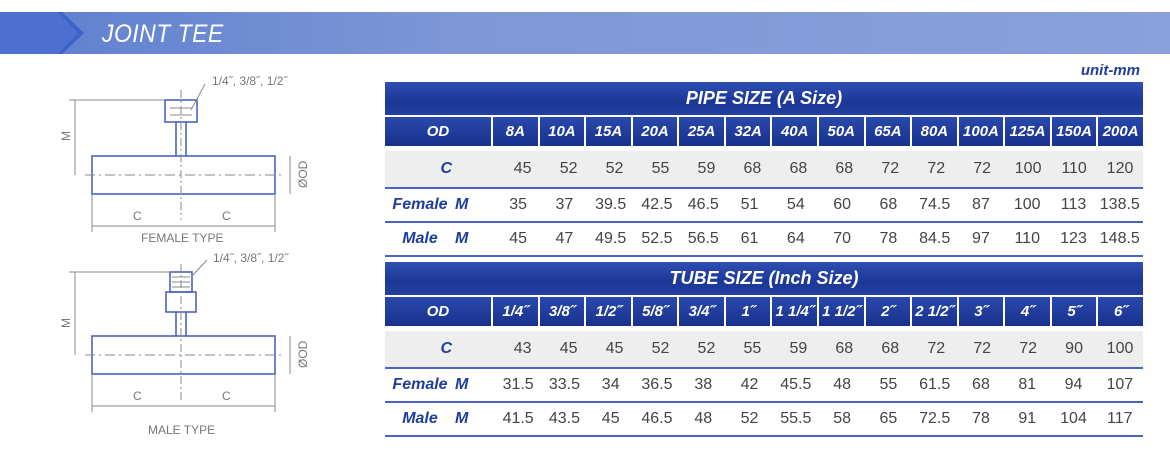 This screenshot has width=1170, height=472. What do you see at coordinates (611, 204) in the screenshot?
I see `value-cell: 39.5` at bounding box center [611, 204].